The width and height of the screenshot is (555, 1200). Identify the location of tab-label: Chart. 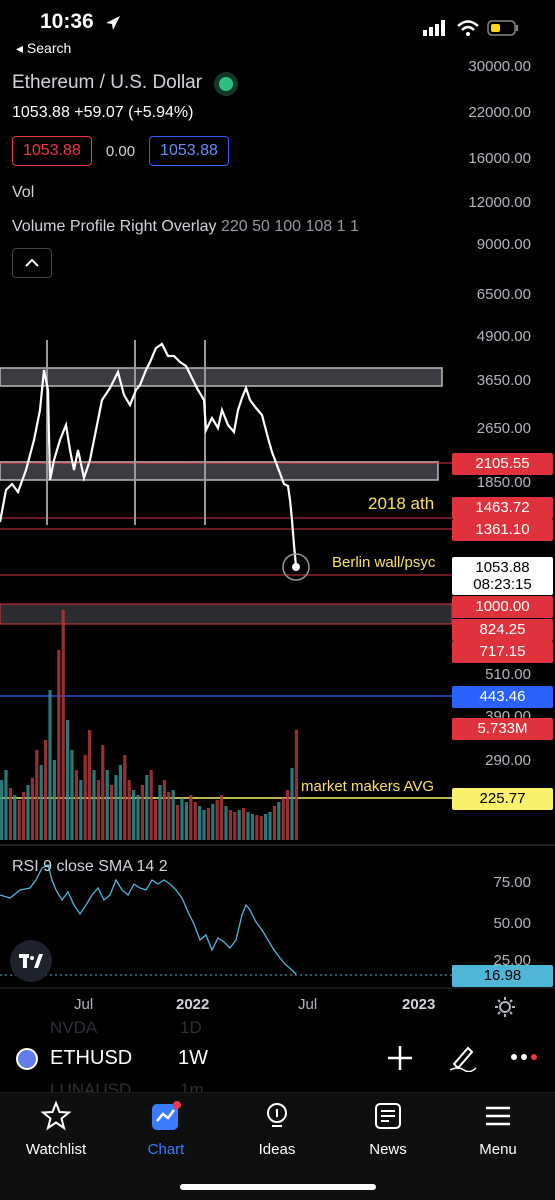
(166, 1149).